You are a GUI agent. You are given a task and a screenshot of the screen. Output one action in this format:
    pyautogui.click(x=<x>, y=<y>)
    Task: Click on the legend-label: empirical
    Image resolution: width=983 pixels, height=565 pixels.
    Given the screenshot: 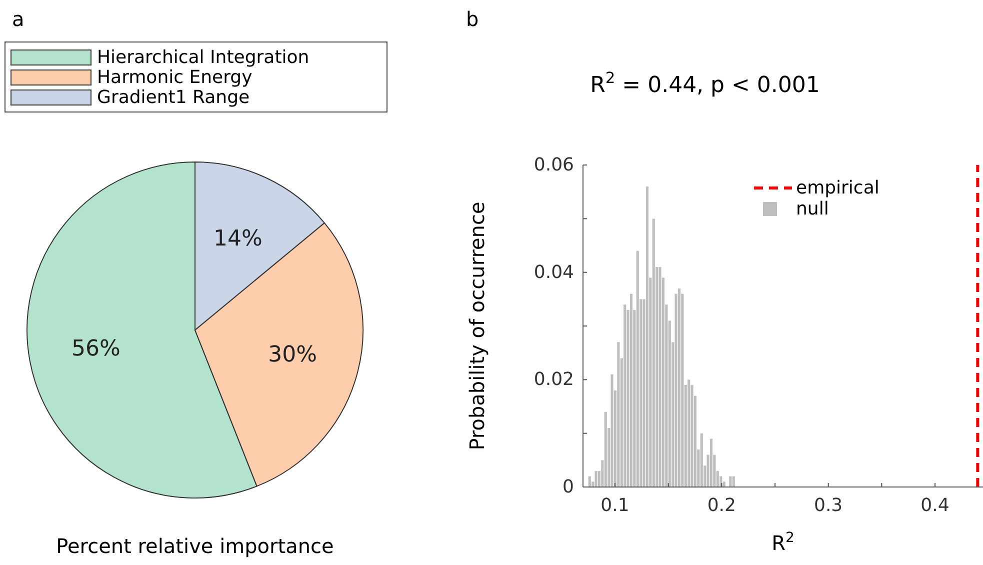 What is the action you would take?
    pyautogui.click(x=838, y=188)
    